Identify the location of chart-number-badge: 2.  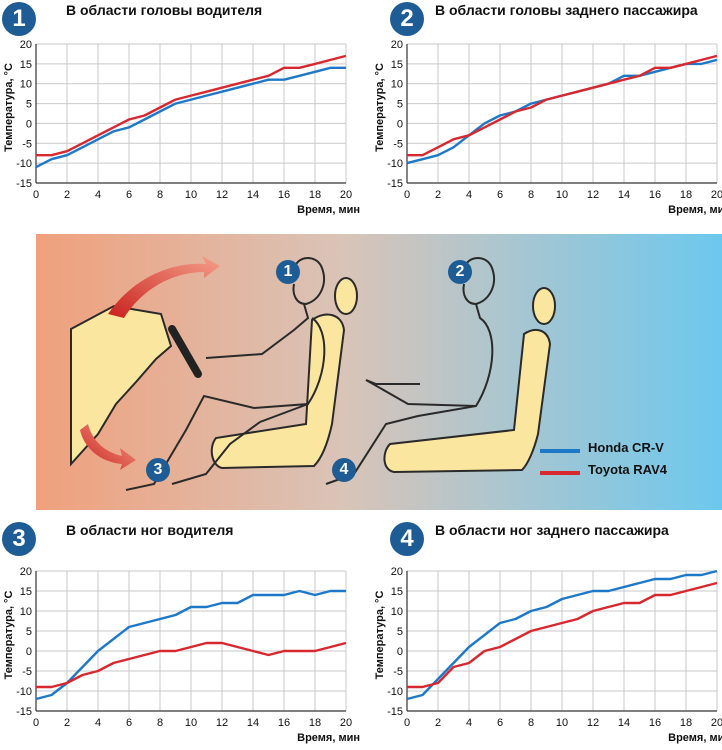
(407, 19).